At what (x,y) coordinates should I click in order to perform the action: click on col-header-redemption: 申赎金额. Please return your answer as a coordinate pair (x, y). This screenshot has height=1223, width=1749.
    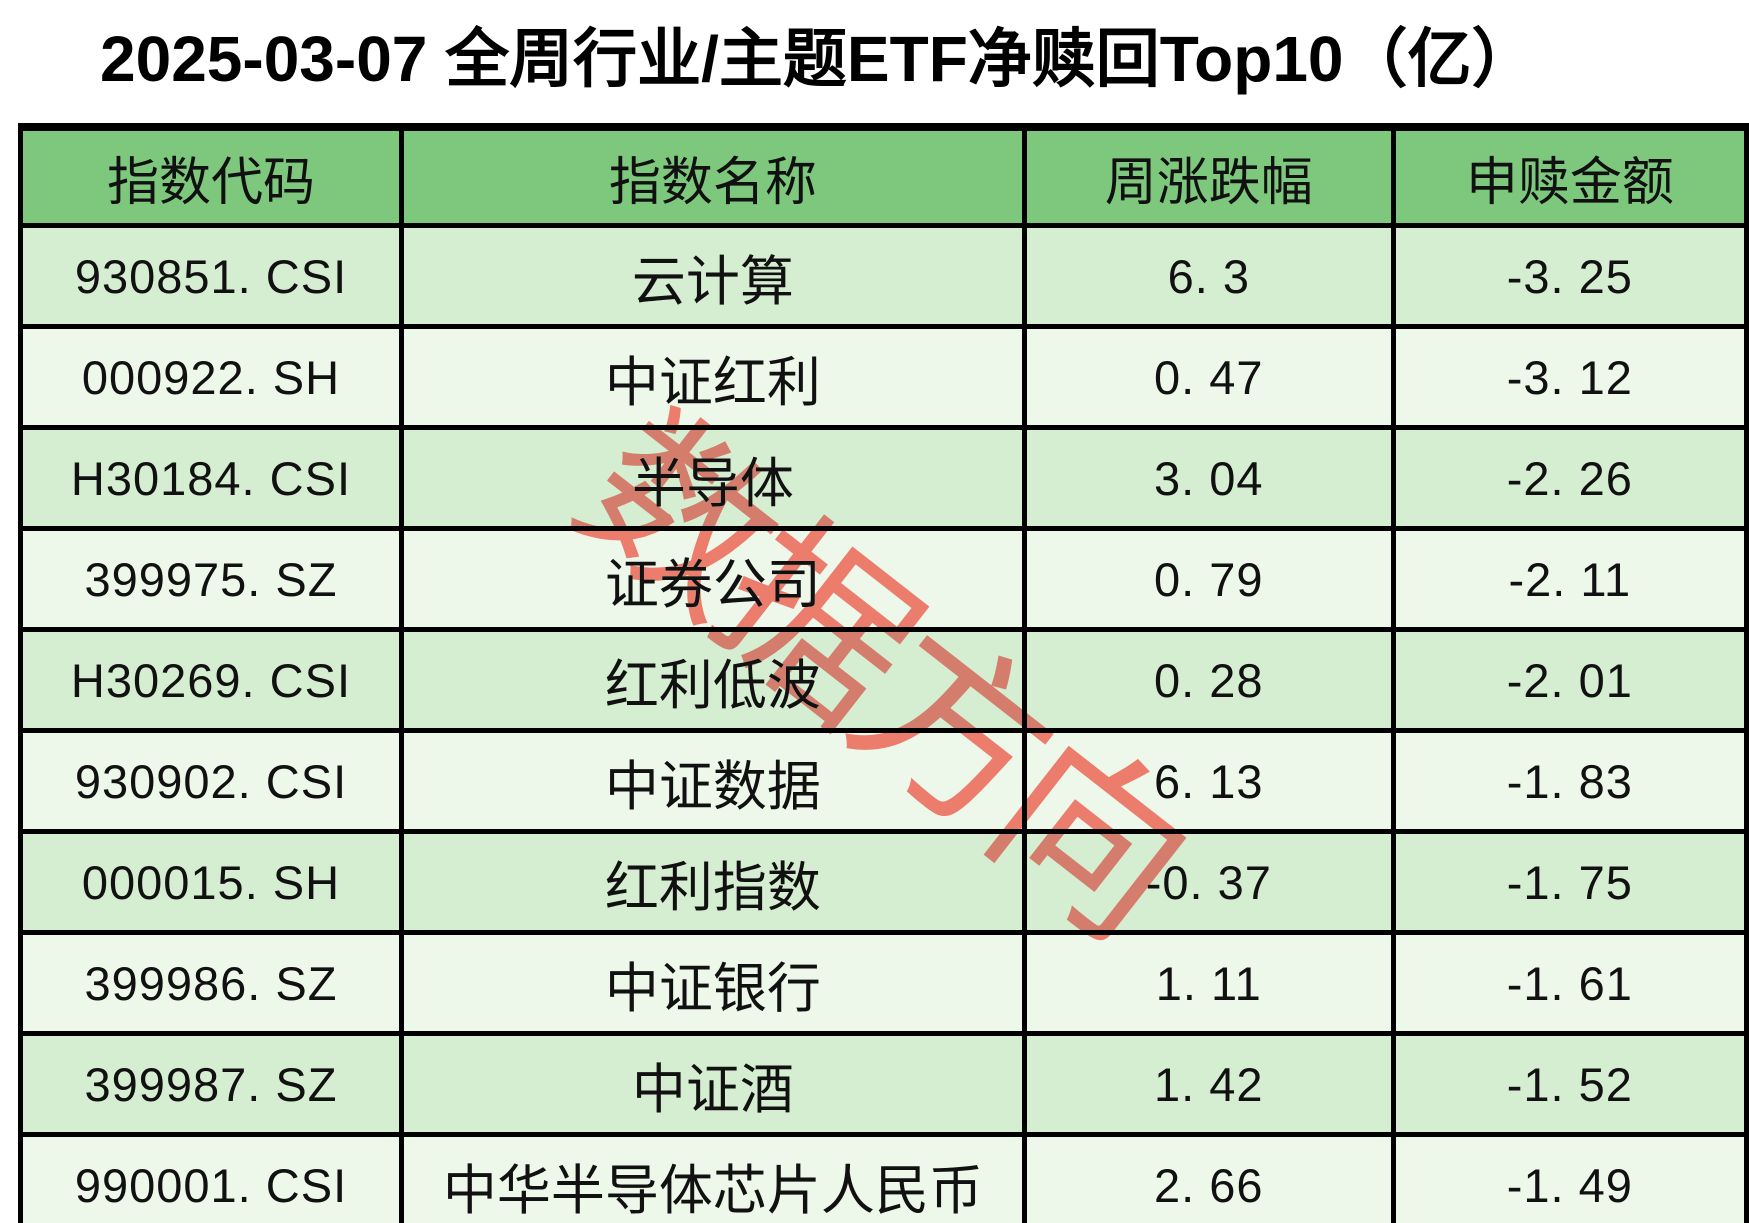
    Looking at the image, I should click on (1569, 175).